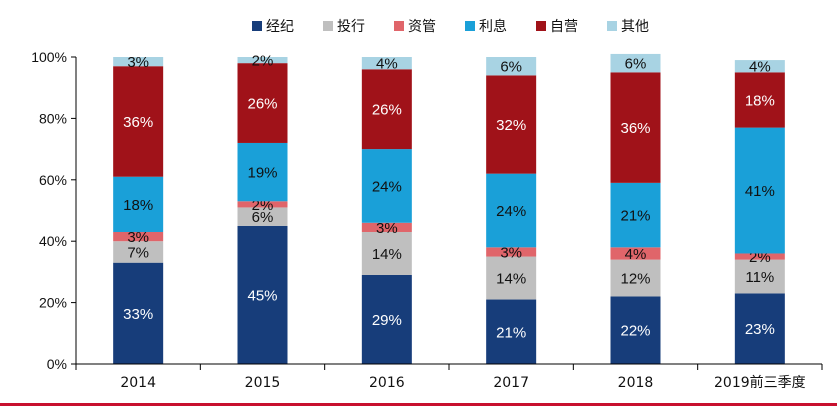 The height and width of the screenshot is (407, 837). I want to click on legend: 经纪 投行 资管 利息 自营 其他, so click(450, 26).